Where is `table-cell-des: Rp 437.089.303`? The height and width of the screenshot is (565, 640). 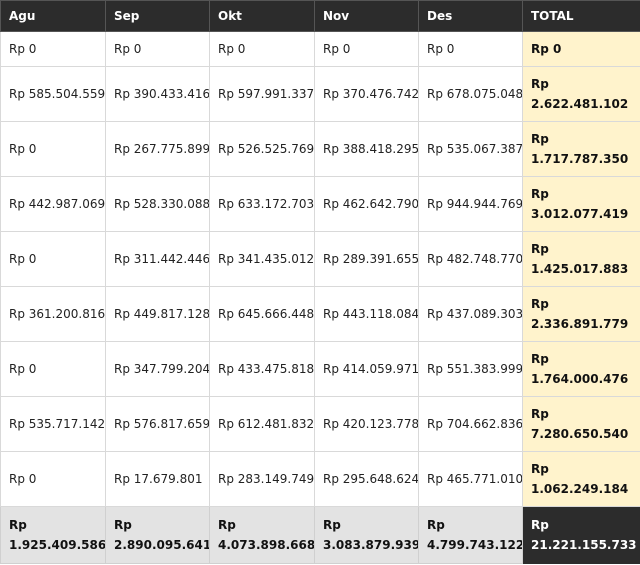
table-cell-des: Rp 437.089.303 is located at coordinates (470, 314).